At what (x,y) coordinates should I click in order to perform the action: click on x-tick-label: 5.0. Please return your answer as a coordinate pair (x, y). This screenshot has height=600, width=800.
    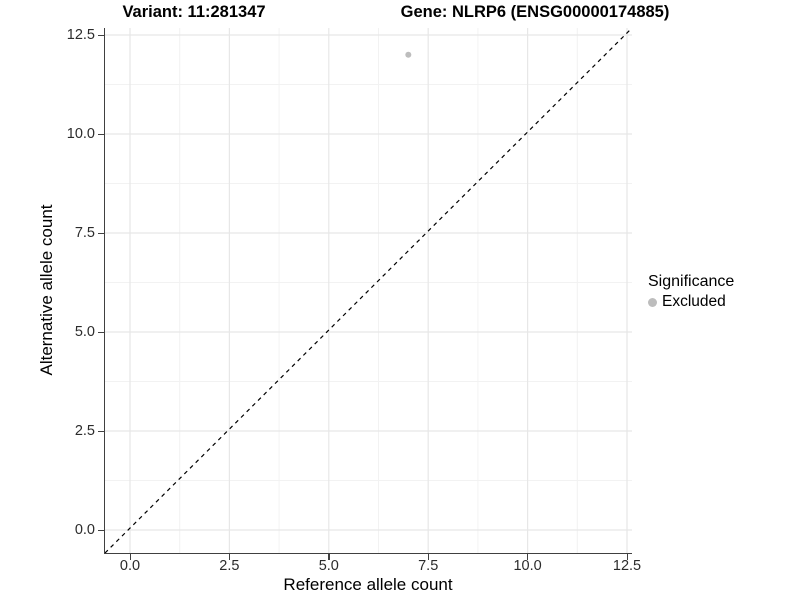
    Looking at the image, I should click on (328, 566).